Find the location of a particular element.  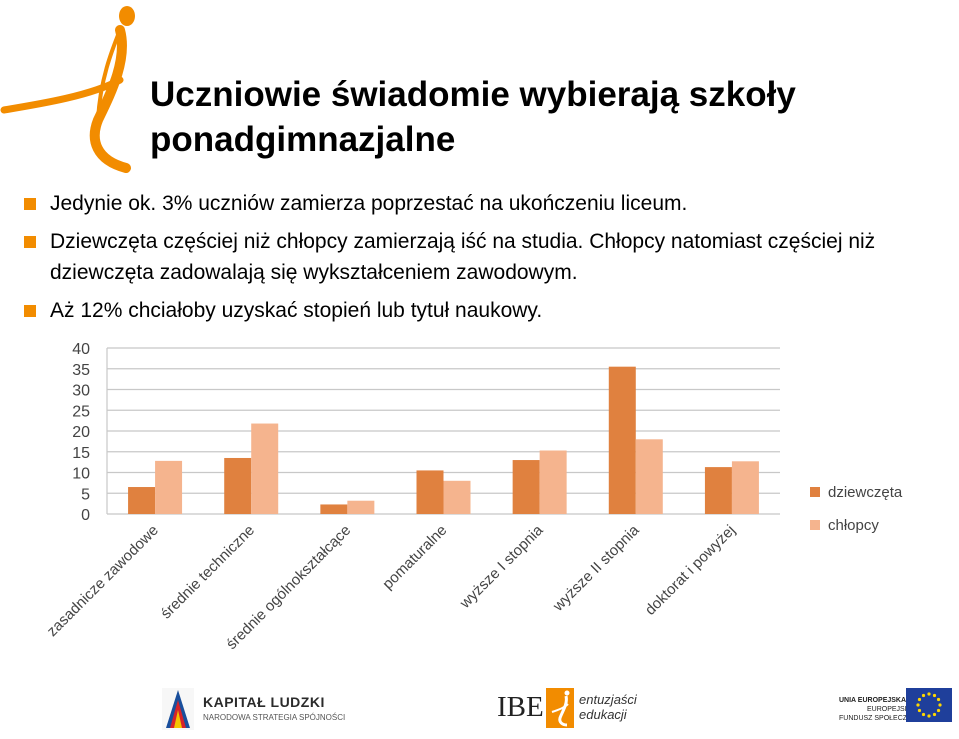

y-axis-ticks: 0 5 10 15 20 25 30 35 40 is located at coordinates (81, 432).